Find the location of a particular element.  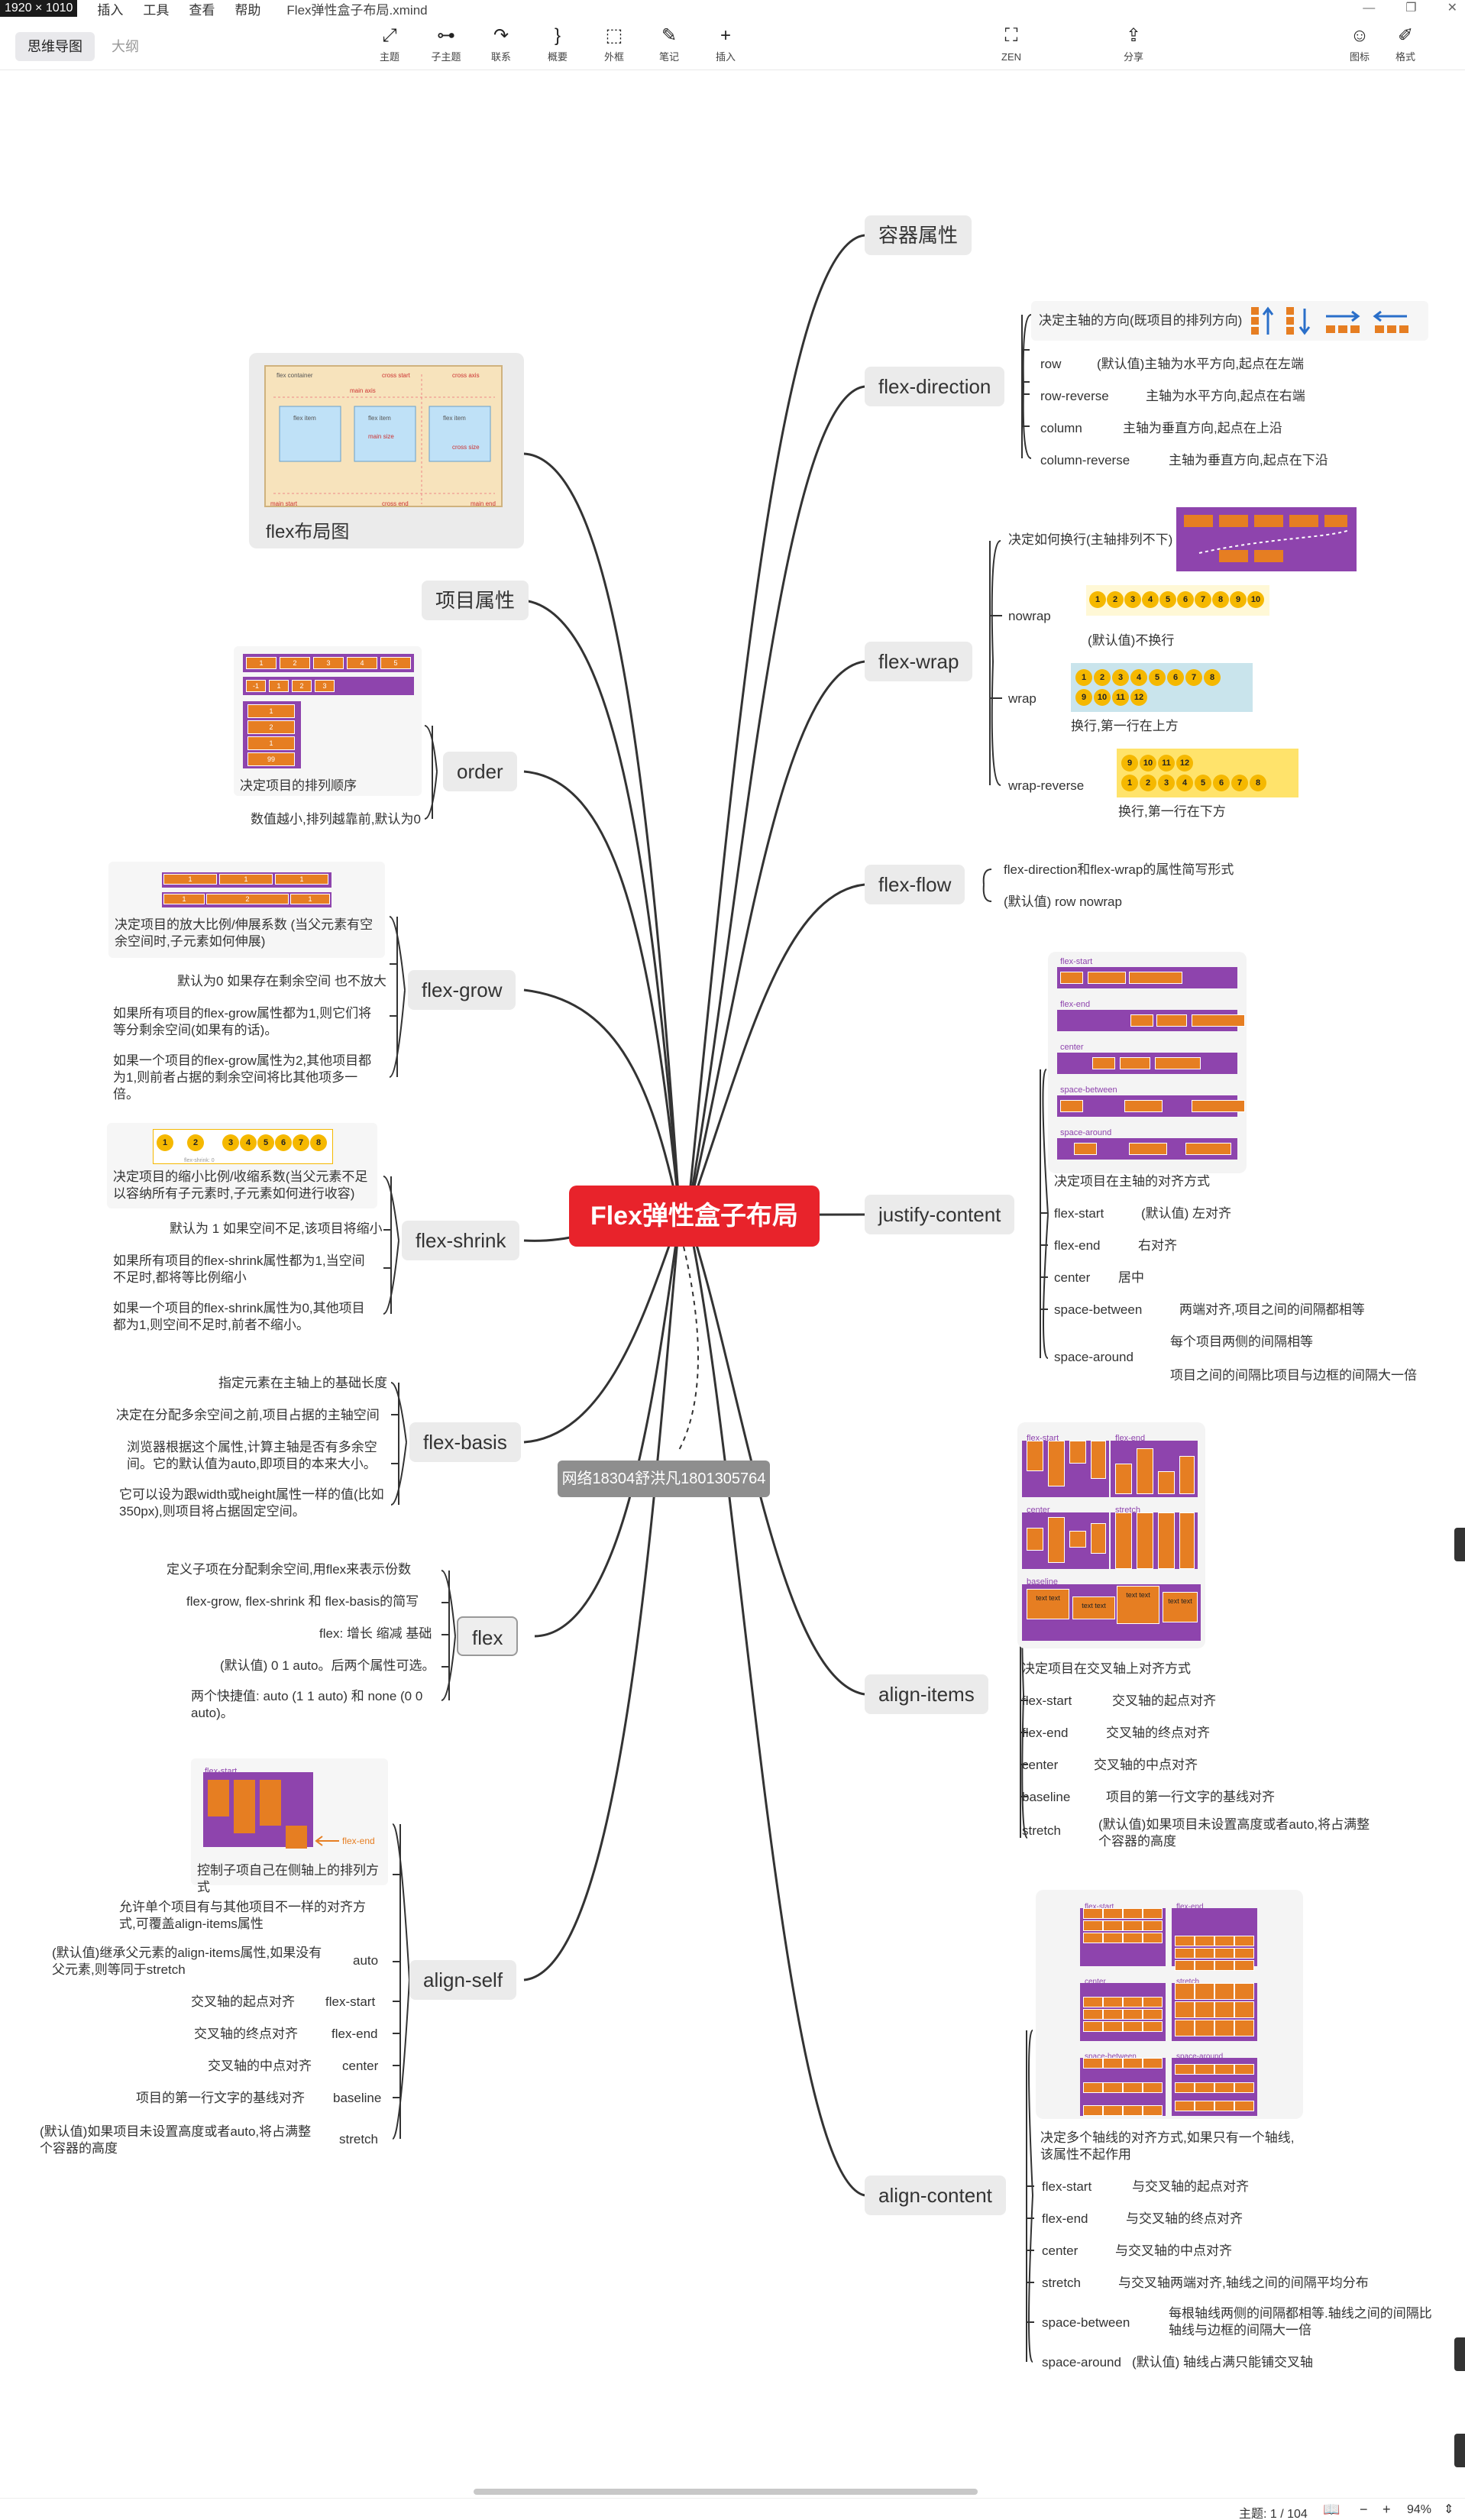

ai-value-4: (默认值)如果项目未设置高度或者auto,将占满整个容器的高度 is located at coordinates (1234, 1833).